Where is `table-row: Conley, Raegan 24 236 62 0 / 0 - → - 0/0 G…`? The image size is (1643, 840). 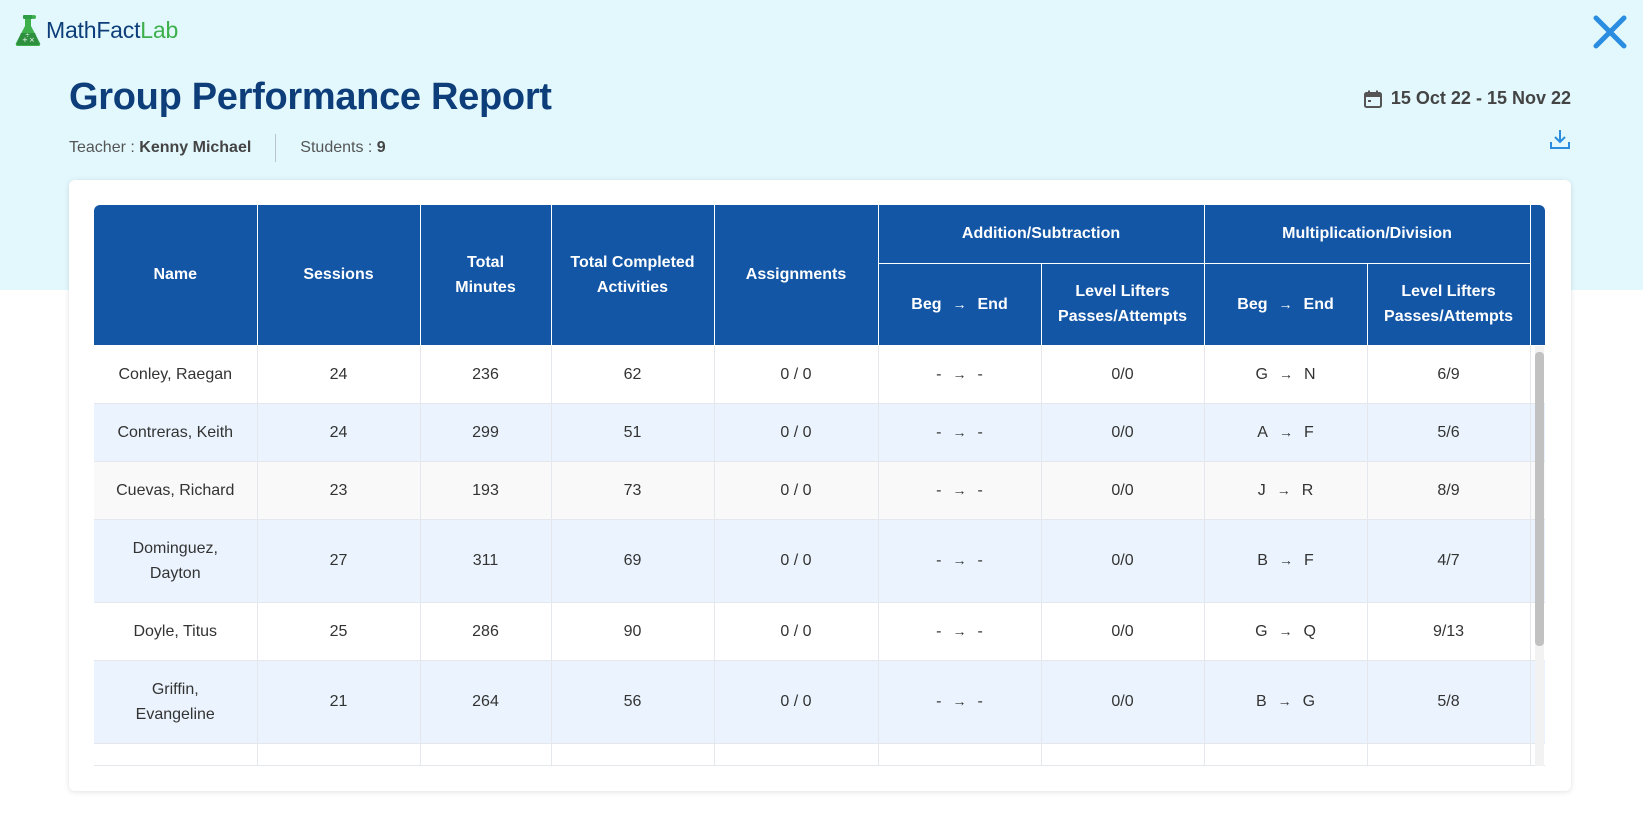 table-row: Conley, Raegan 24 236 62 0 / 0 - → - 0/0 G… is located at coordinates (819, 374).